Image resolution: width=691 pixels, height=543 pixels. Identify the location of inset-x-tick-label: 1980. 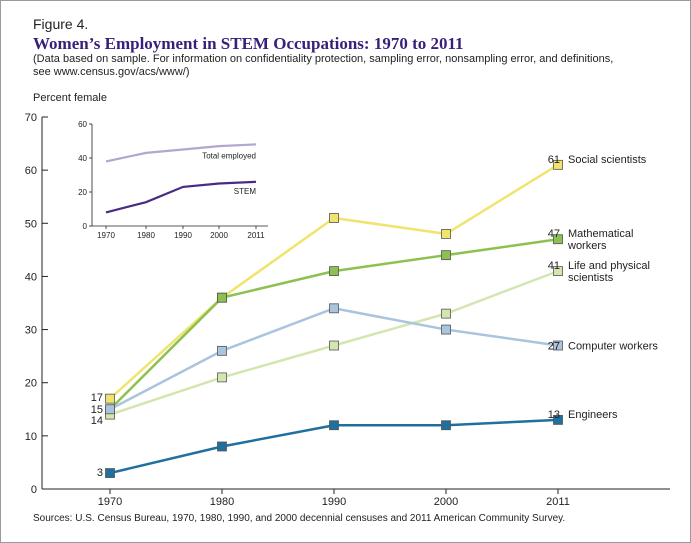
(146, 235).